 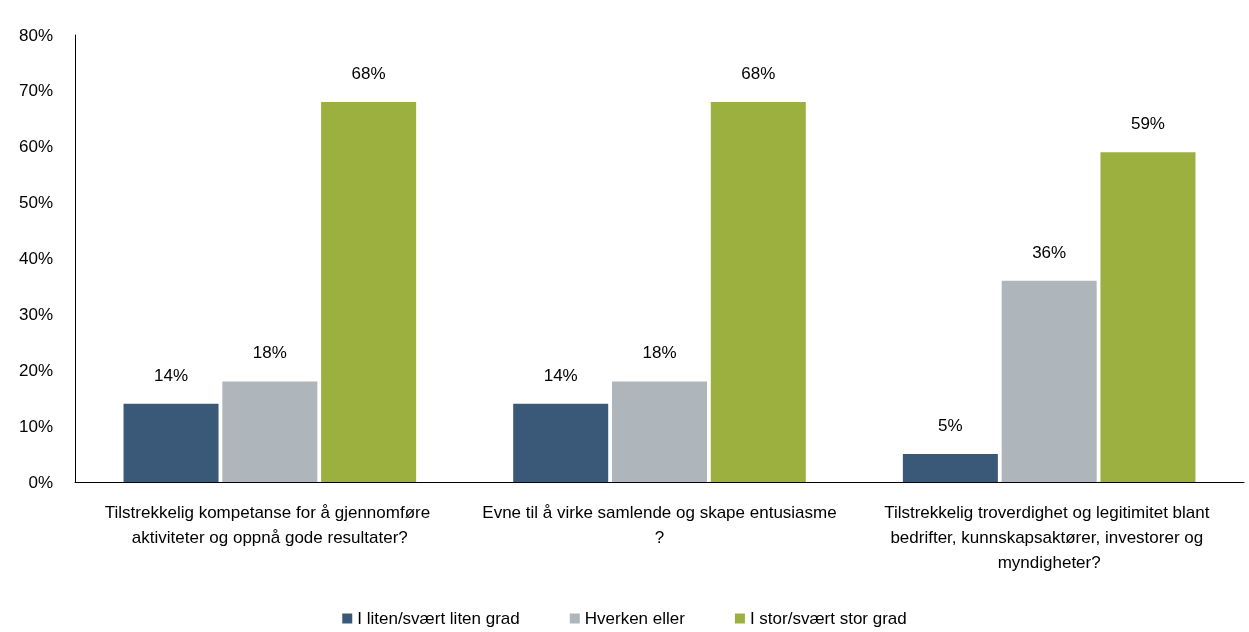 What do you see at coordinates (35, 426) in the screenshot?
I see `y-tick-label: 10%` at bounding box center [35, 426].